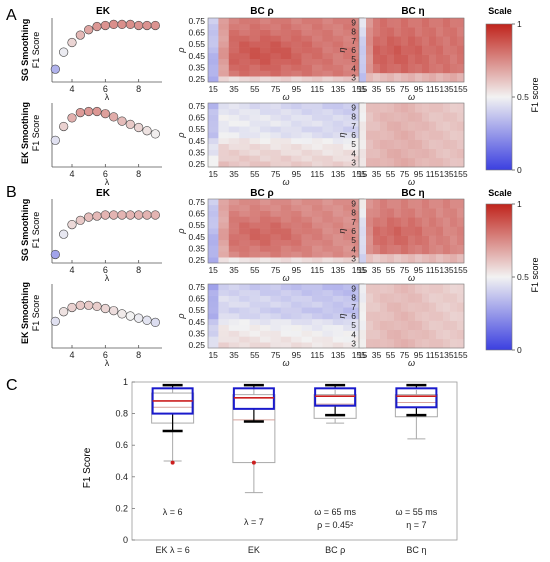 The image size is (550, 562). Describe the element at coordinates (359, 270) in the screenshot. I see `heatmap-x-tick-label: 155` at that location.